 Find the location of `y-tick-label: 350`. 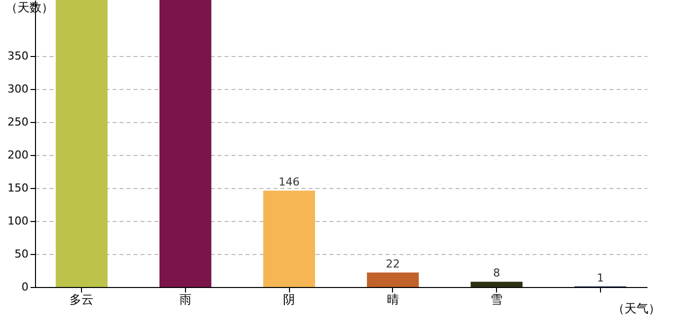

y-tick-label: 350 is located at coordinates (18, 56).